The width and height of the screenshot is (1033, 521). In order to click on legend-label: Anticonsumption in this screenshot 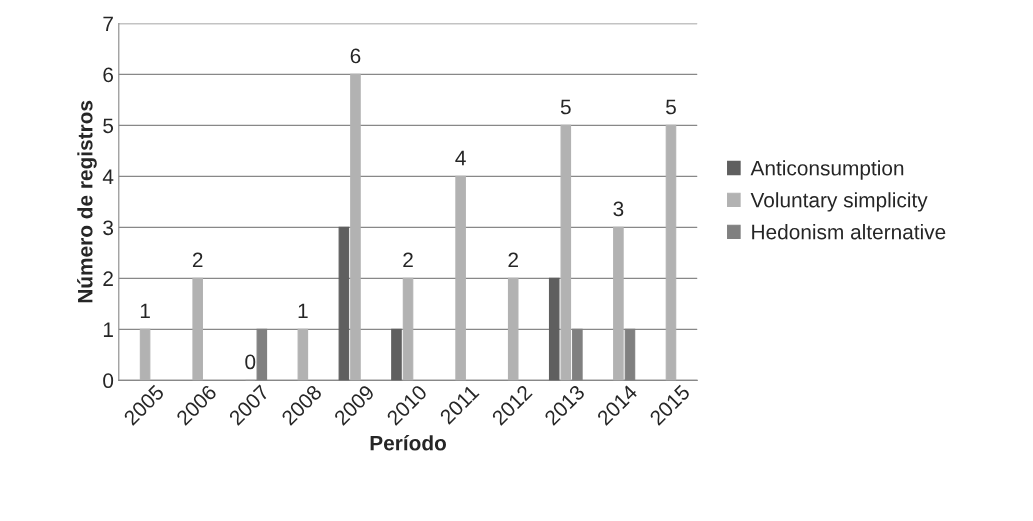, I will do `click(827, 170)`.